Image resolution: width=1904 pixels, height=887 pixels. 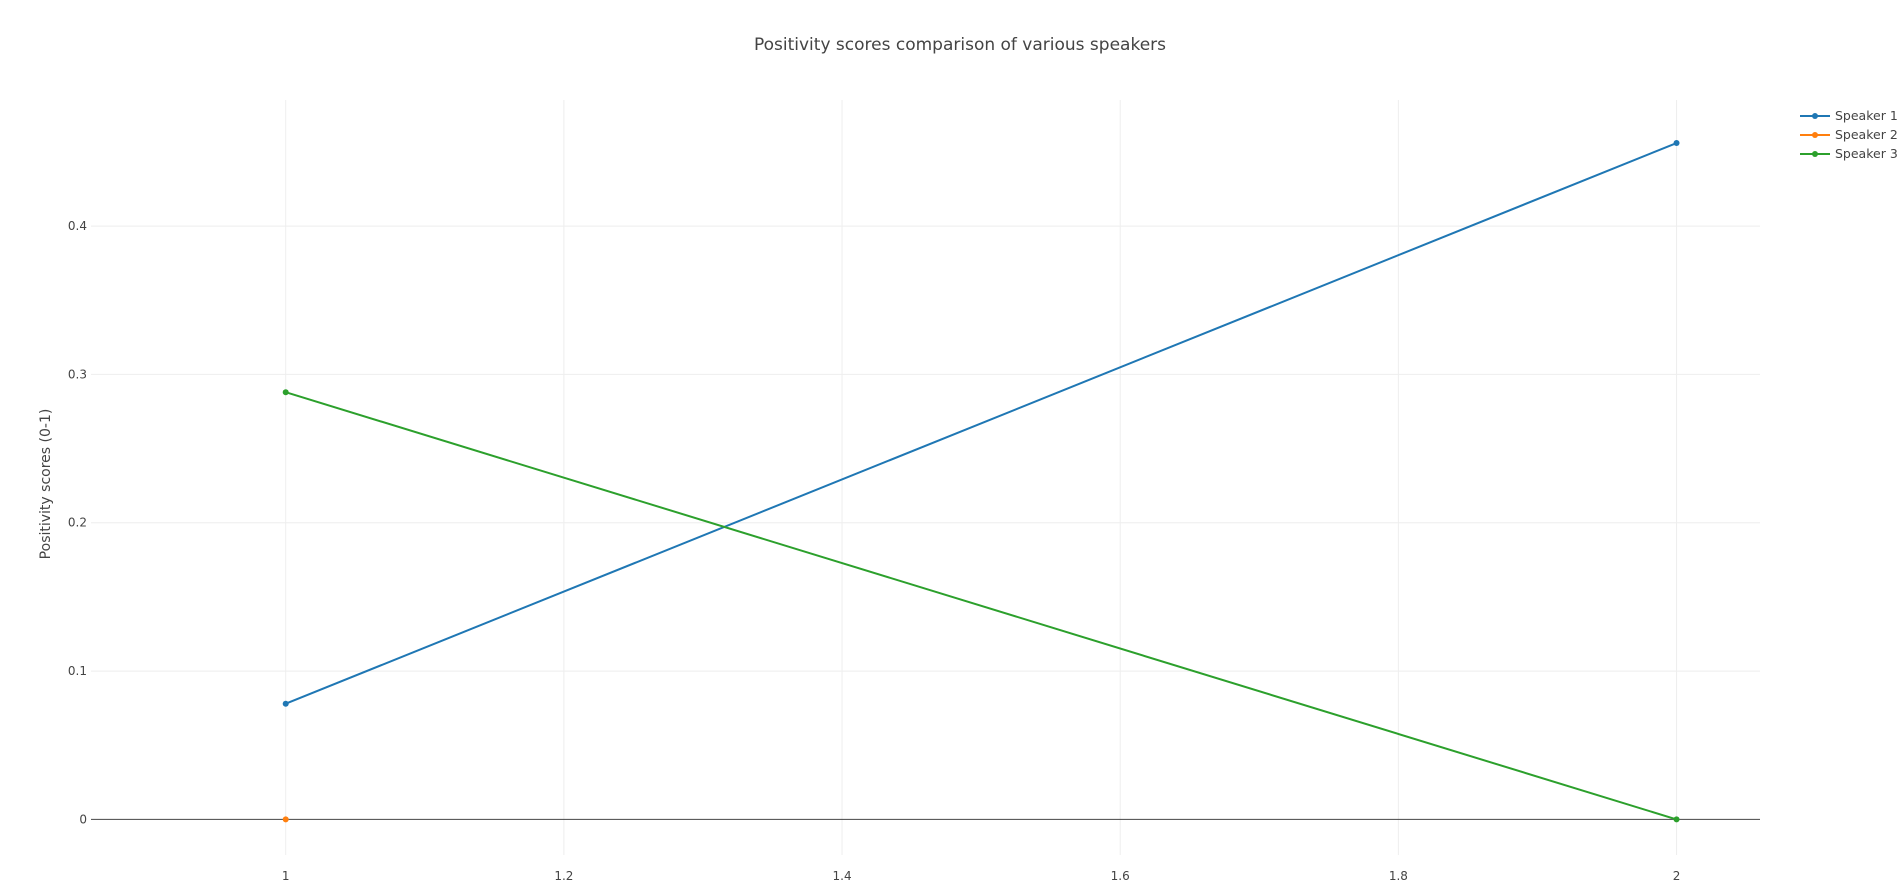 I want to click on x-tick-label: 1, so click(x=286, y=876).